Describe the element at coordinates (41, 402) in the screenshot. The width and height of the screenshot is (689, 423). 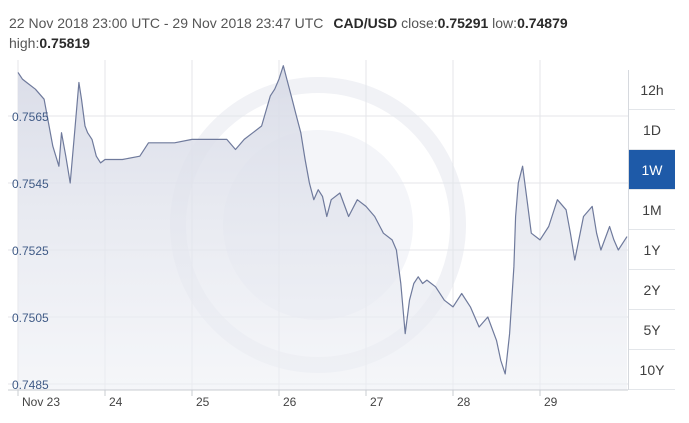
I see `x-tick-label: Nov 23` at that location.